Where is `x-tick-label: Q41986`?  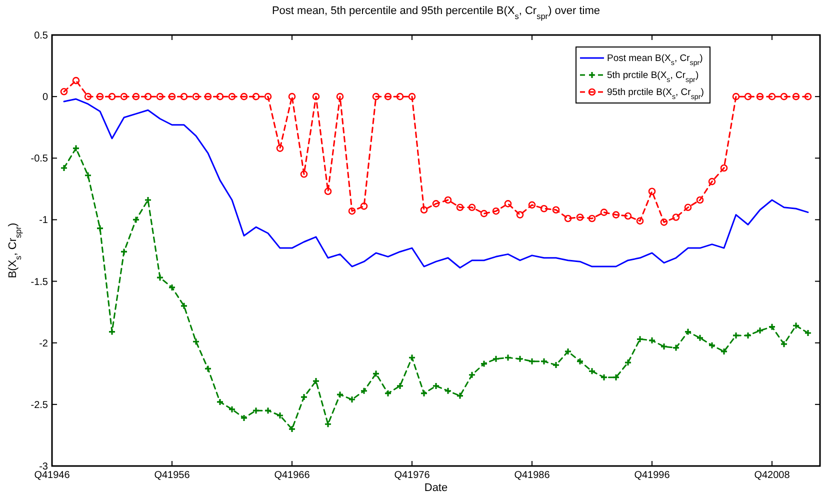 x-tick-label: Q41986 is located at coordinates (532, 475).